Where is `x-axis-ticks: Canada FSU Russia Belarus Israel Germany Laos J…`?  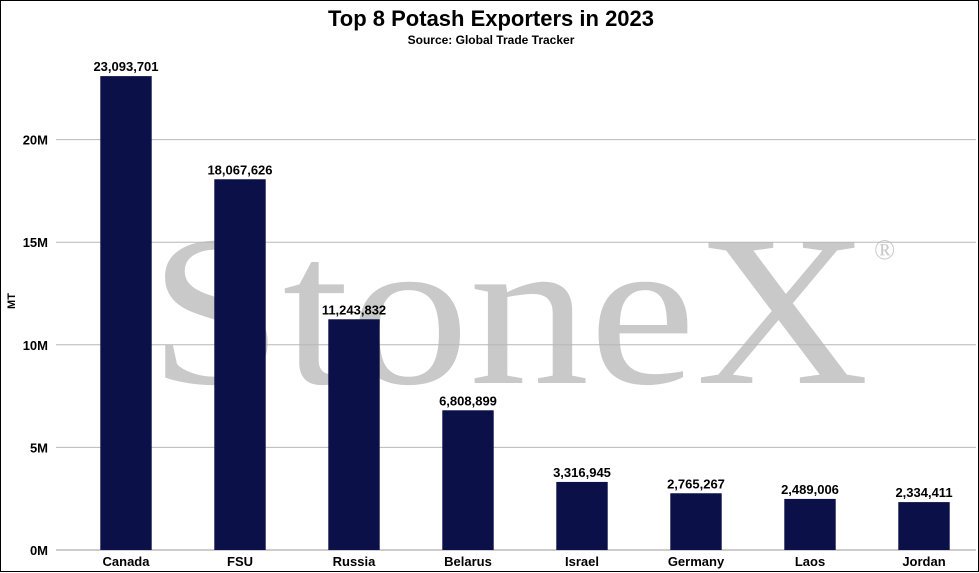 x-axis-ticks: Canada FSU Russia Belarus Israel Germany Laos J… is located at coordinates (524, 561).